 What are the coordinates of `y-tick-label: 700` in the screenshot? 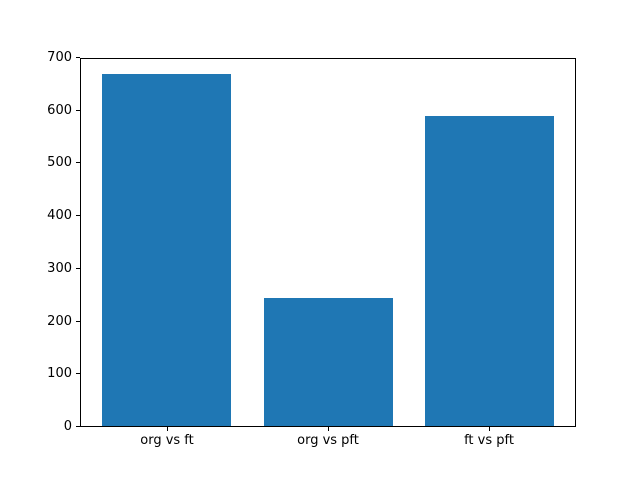 It's located at (59, 57).